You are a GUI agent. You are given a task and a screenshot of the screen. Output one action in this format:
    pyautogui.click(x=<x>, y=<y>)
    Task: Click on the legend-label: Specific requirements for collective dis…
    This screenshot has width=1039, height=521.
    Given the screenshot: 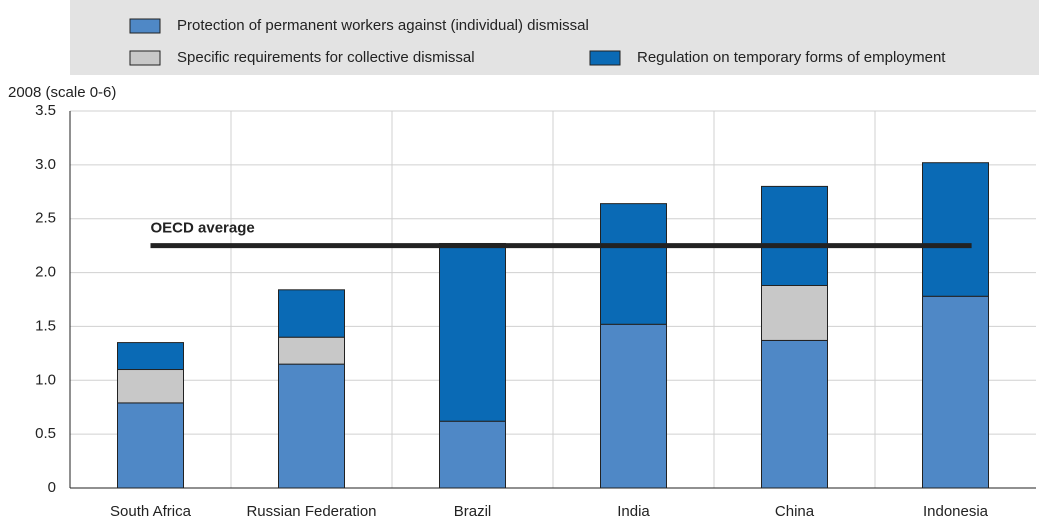 What is the action you would take?
    pyautogui.click(x=326, y=57)
    